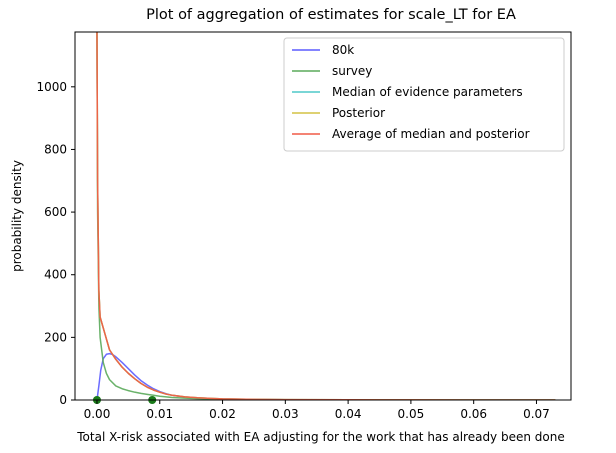 The image size is (616, 453). Describe the element at coordinates (411, 414) in the screenshot. I see `x-tick-label: 0.05` at that location.